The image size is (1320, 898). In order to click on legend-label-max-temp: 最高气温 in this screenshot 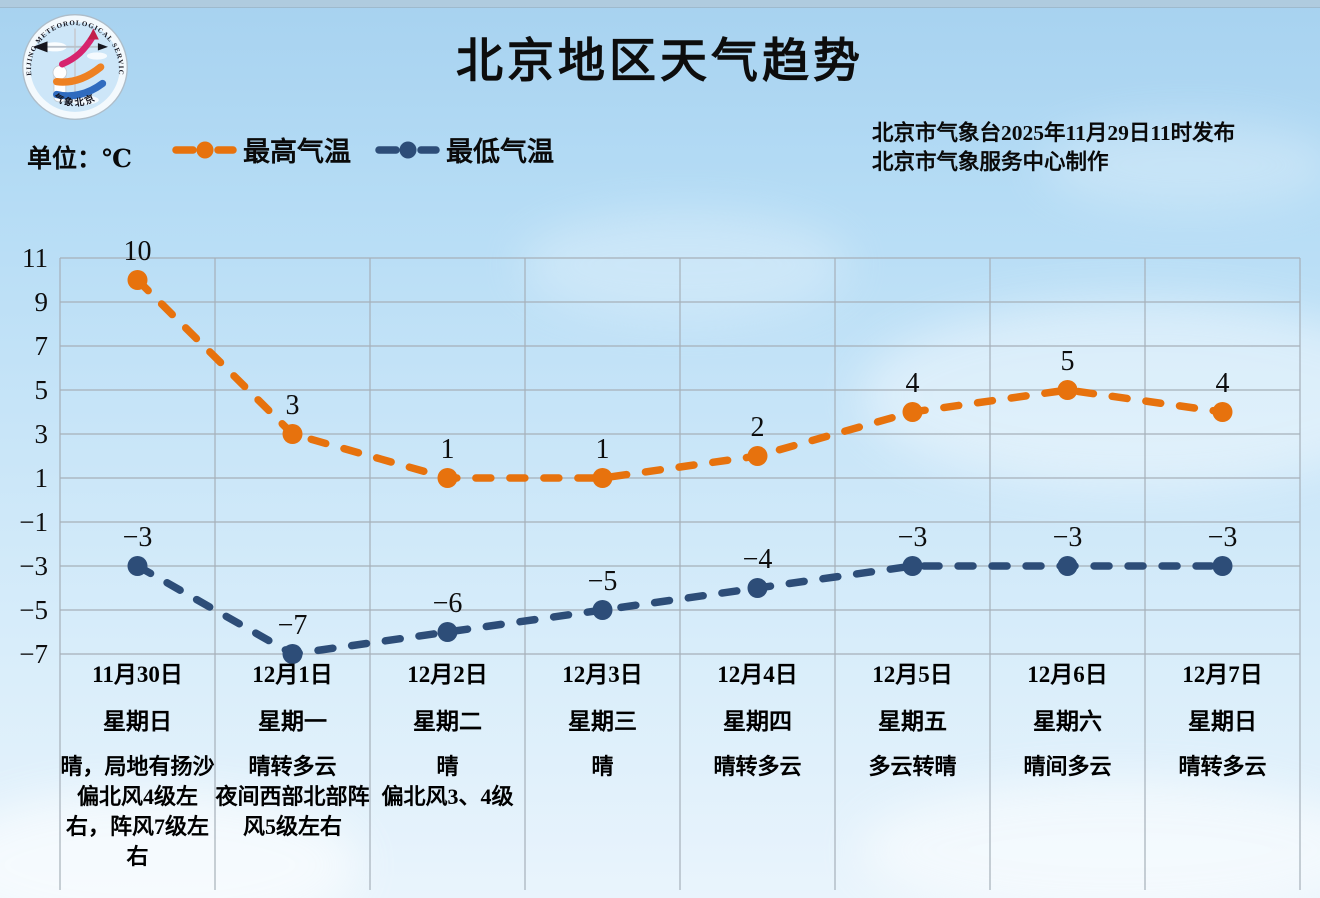, I will do `click(297, 152)`.